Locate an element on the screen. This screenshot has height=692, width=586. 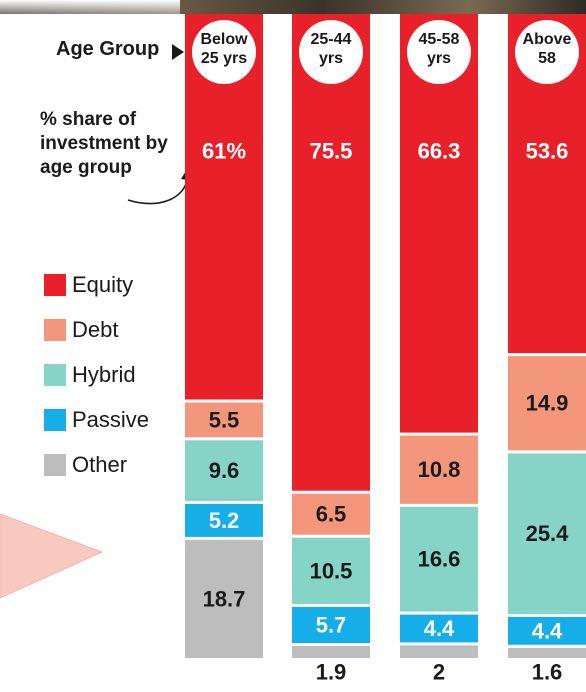
value-label-debt-below-25-yrs: 5.5 is located at coordinates (224, 419).